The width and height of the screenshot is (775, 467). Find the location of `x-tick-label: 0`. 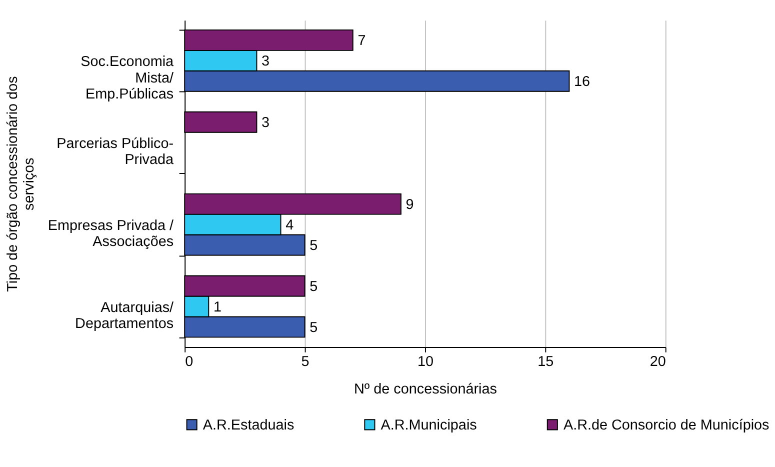

x-tick-label: 0 is located at coordinates (189, 362).